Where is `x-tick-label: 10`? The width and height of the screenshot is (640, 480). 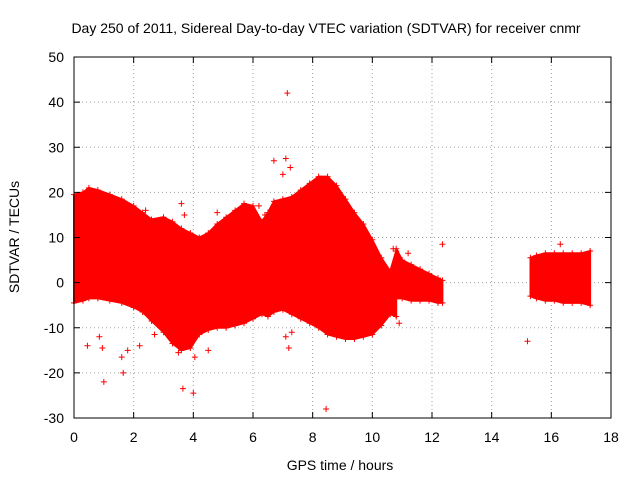 x-tick-label: 10 is located at coordinates (373, 437).